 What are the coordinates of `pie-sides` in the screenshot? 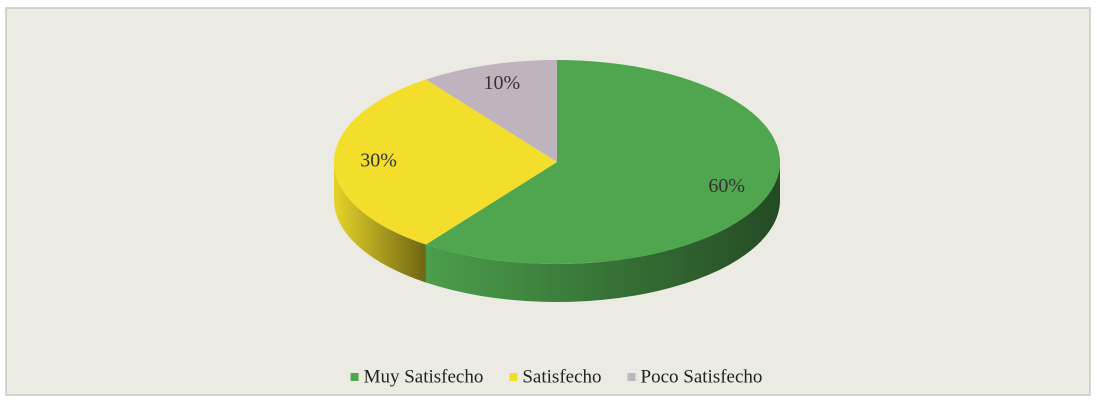 It's located at (557, 232).